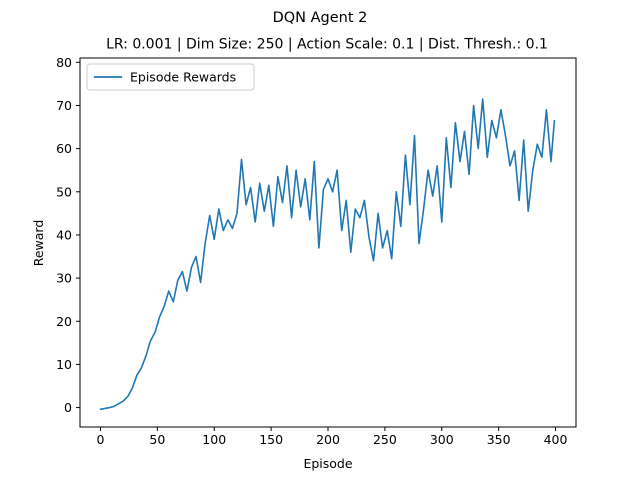  What do you see at coordinates (556, 439) in the screenshot?
I see `x-tick-label: 400` at bounding box center [556, 439].